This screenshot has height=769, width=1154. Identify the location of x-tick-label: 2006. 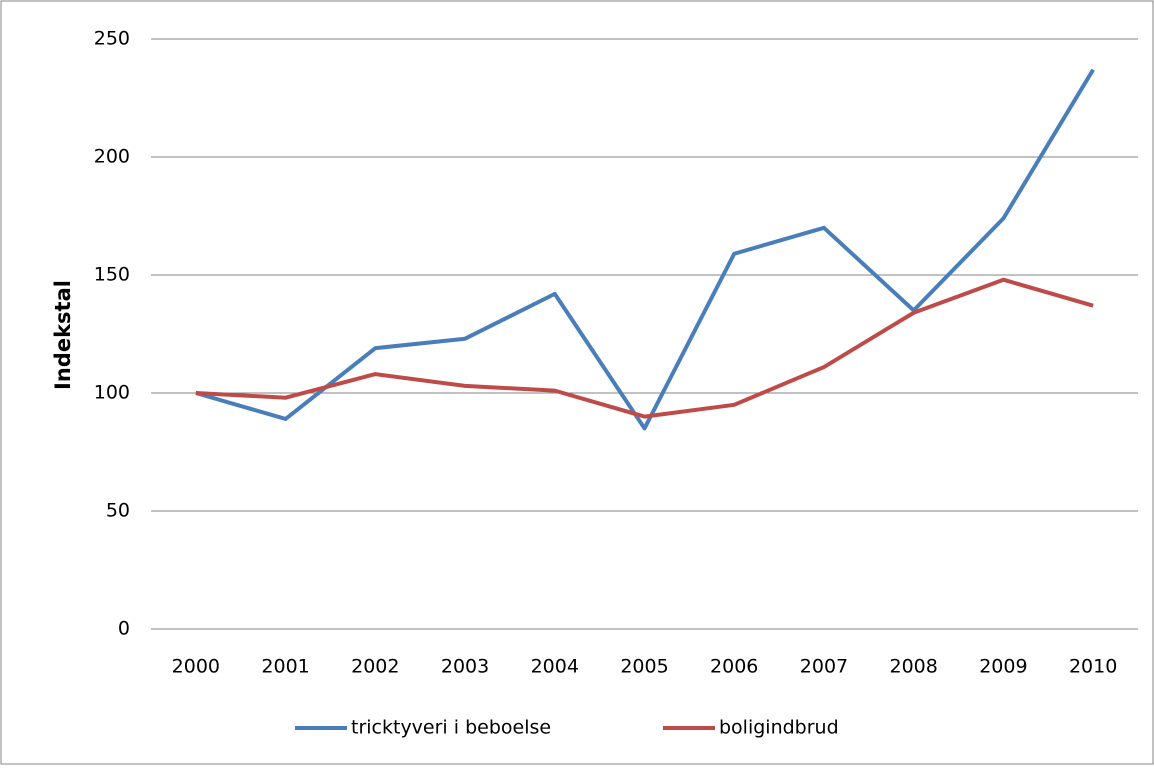
(734, 667).